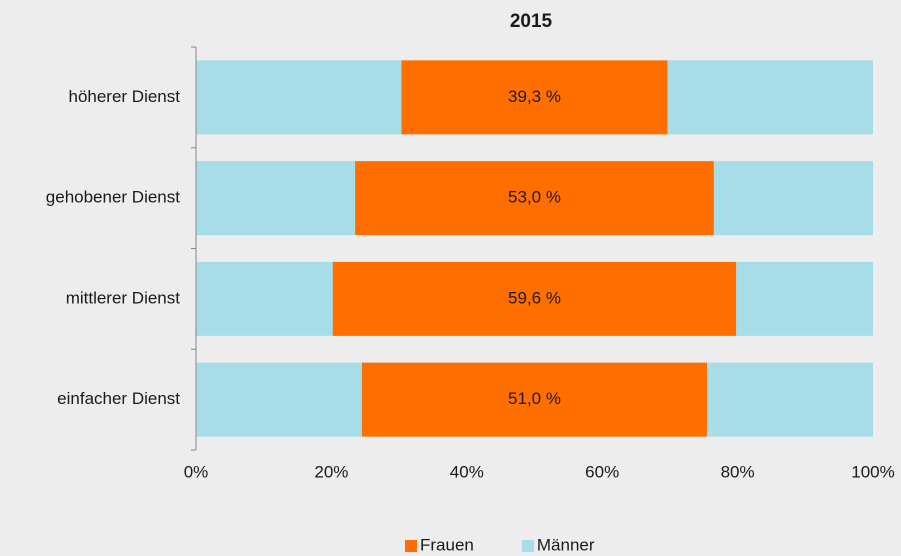 The height and width of the screenshot is (556, 901). What do you see at coordinates (118, 398) in the screenshot?
I see `y-tick-label: einfacher Dienst` at bounding box center [118, 398].